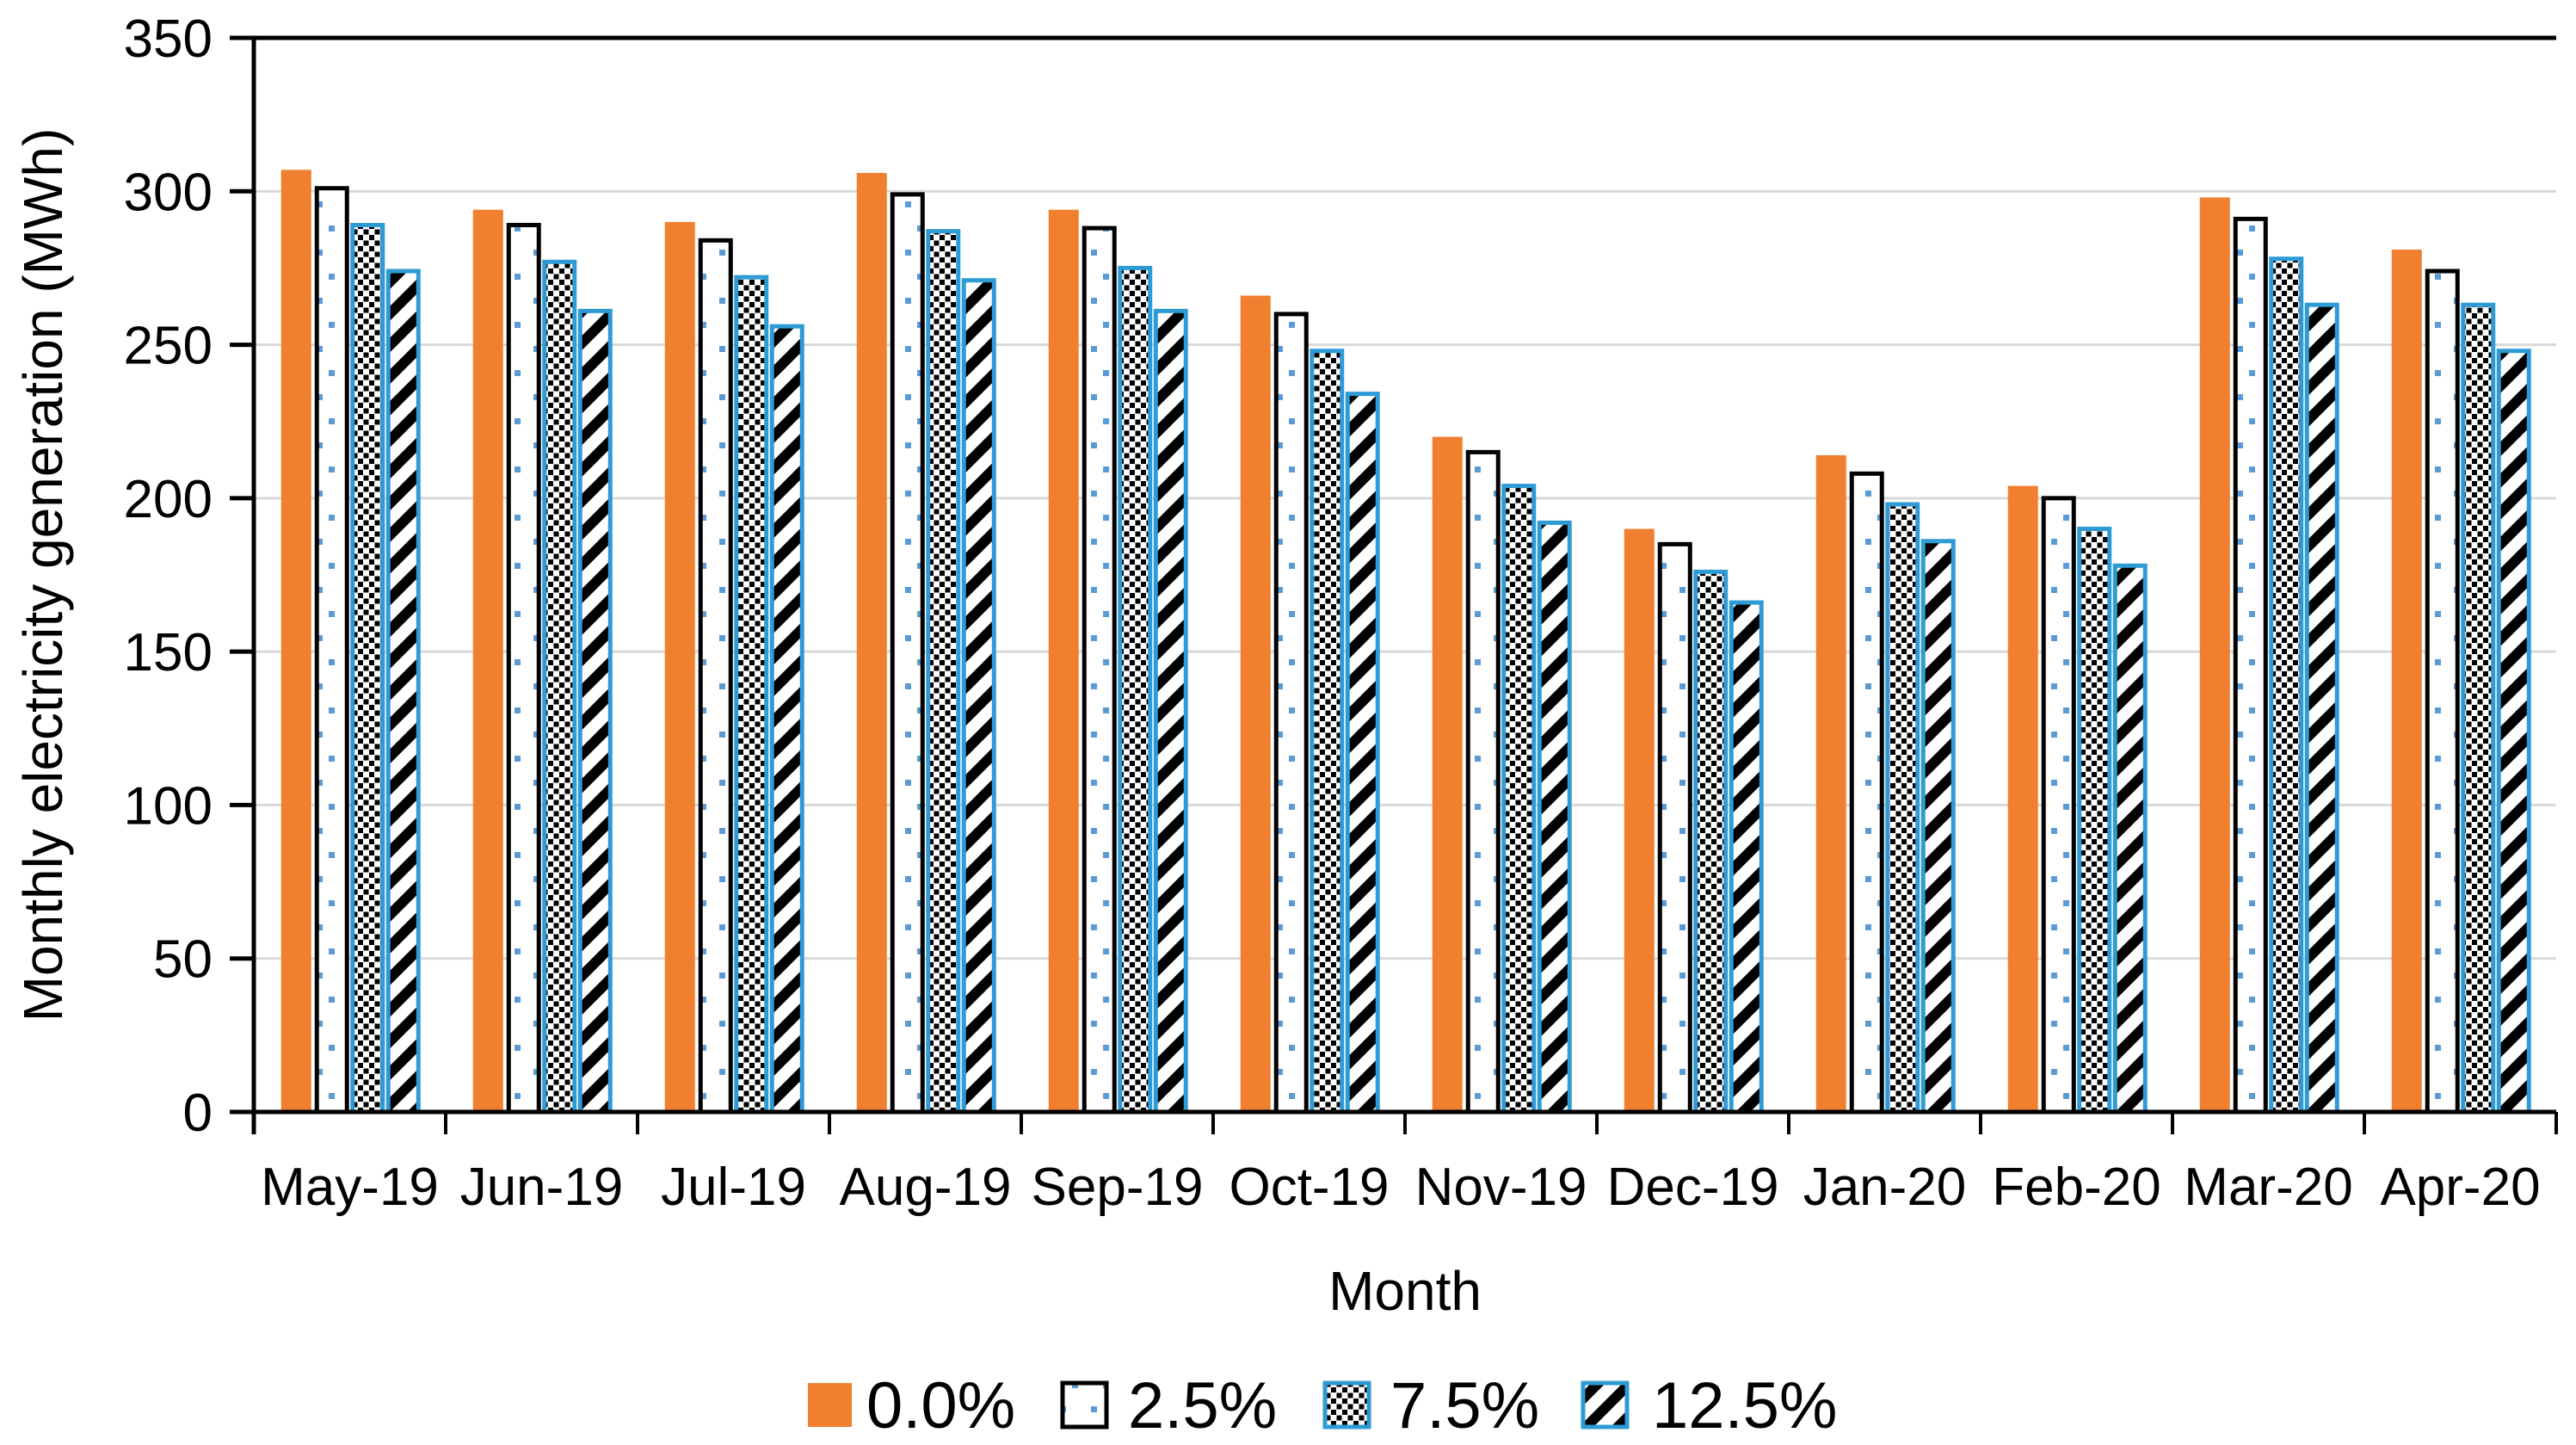 The image size is (2576, 1445). I want to click on legend-item-2.5pct: 2.5%, so click(1168, 1405).